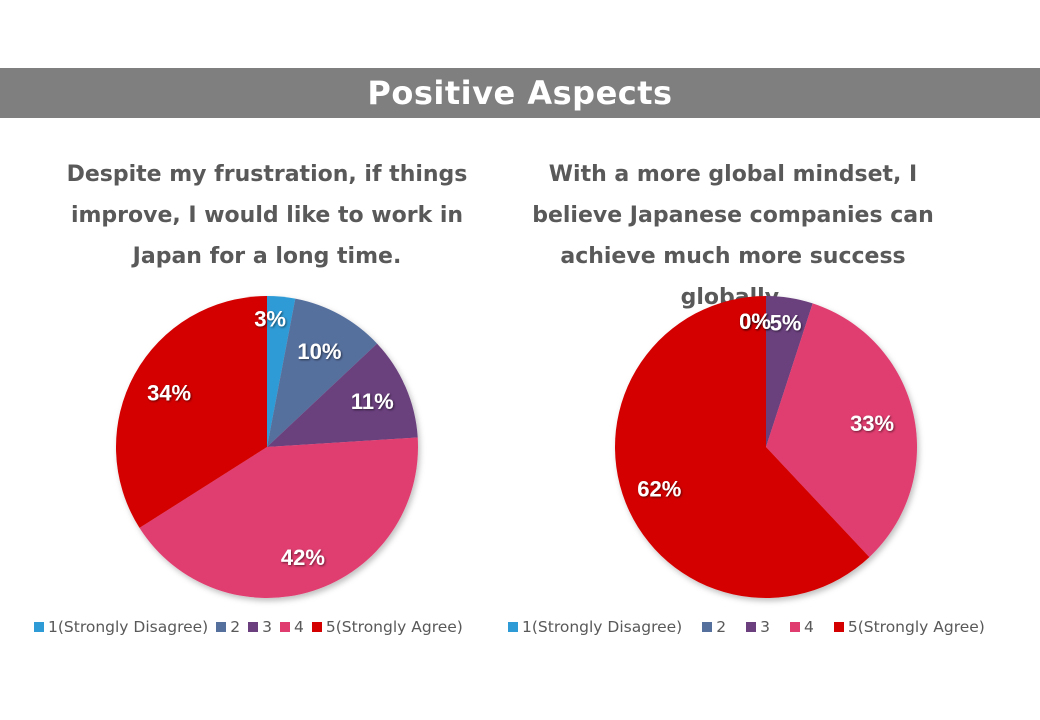  Describe the element at coordinates (872, 423) in the screenshot. I see `data-label-4: 33%` at that location.